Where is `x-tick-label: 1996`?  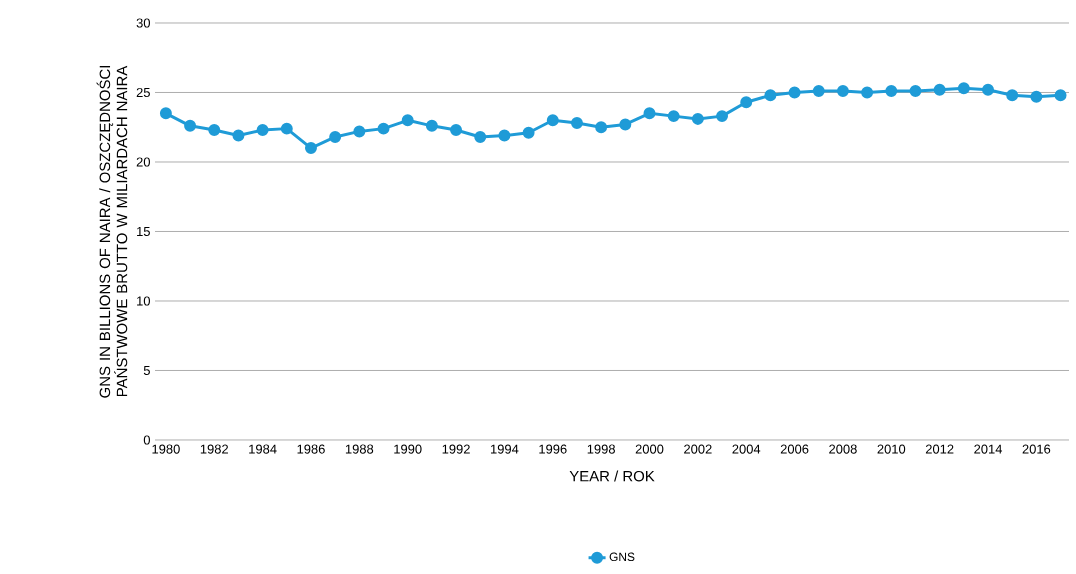 x-tick-label: 1996 is located at coordinates (553, 449).